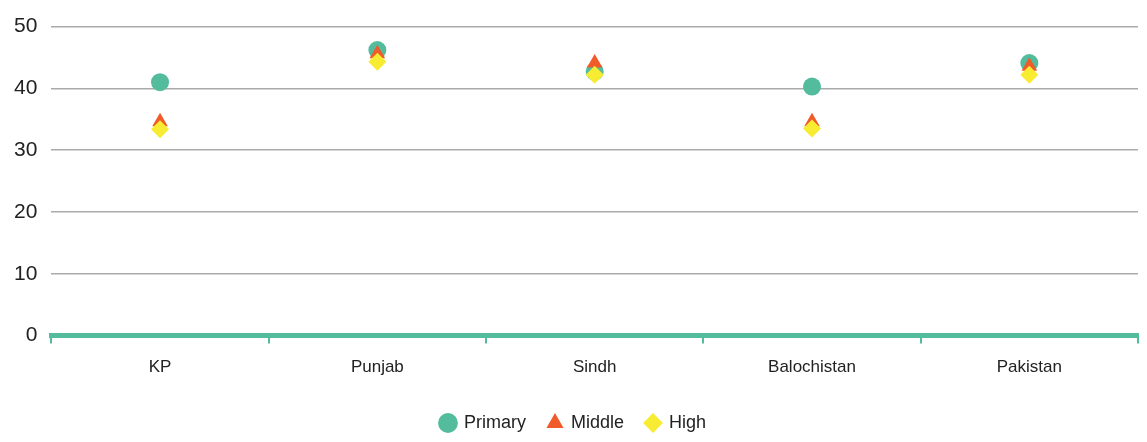 Image resolution: width=1147 pixels, height=442 pixels. I want to click on y-tick-label: 50, so click(26, 25).